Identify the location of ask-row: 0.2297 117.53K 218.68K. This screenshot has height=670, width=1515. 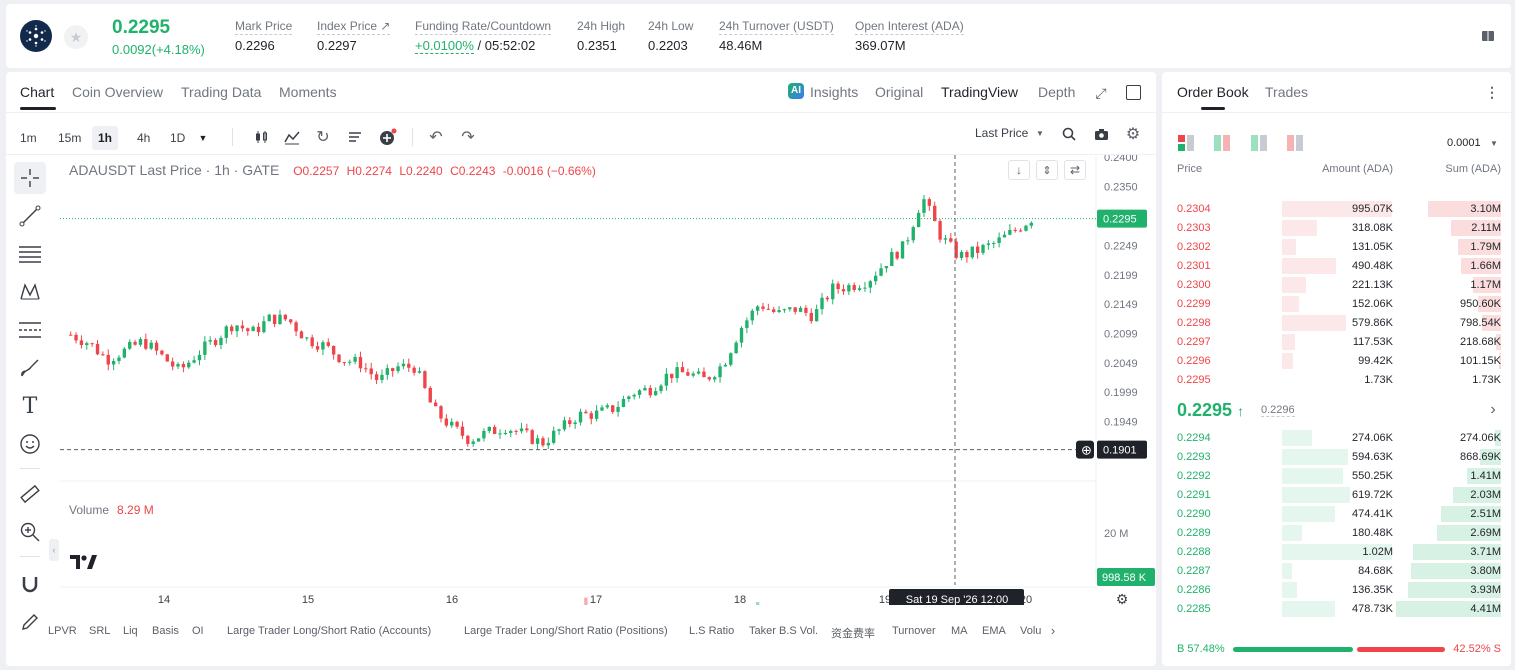
(1336, 342).